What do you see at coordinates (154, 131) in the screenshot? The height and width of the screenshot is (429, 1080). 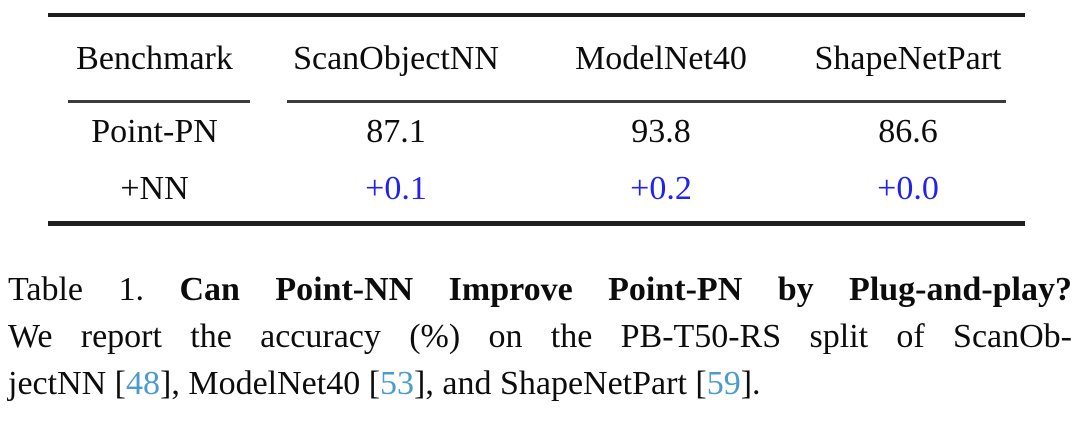 I see `row-label-point-pn: Point-PN` at bounding box center [154, 131].